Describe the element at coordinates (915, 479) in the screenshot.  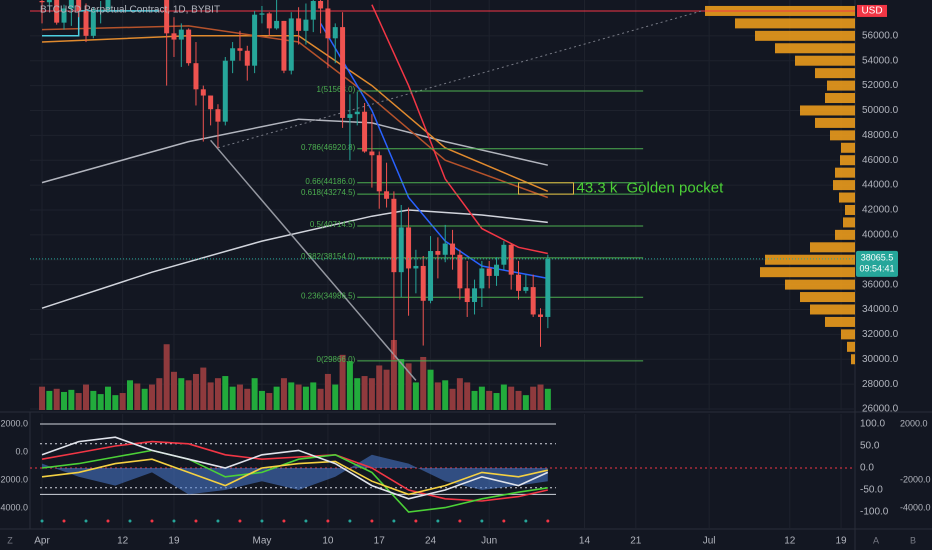
I see `oscillator-right-tick-label: -2000.0` at that location.